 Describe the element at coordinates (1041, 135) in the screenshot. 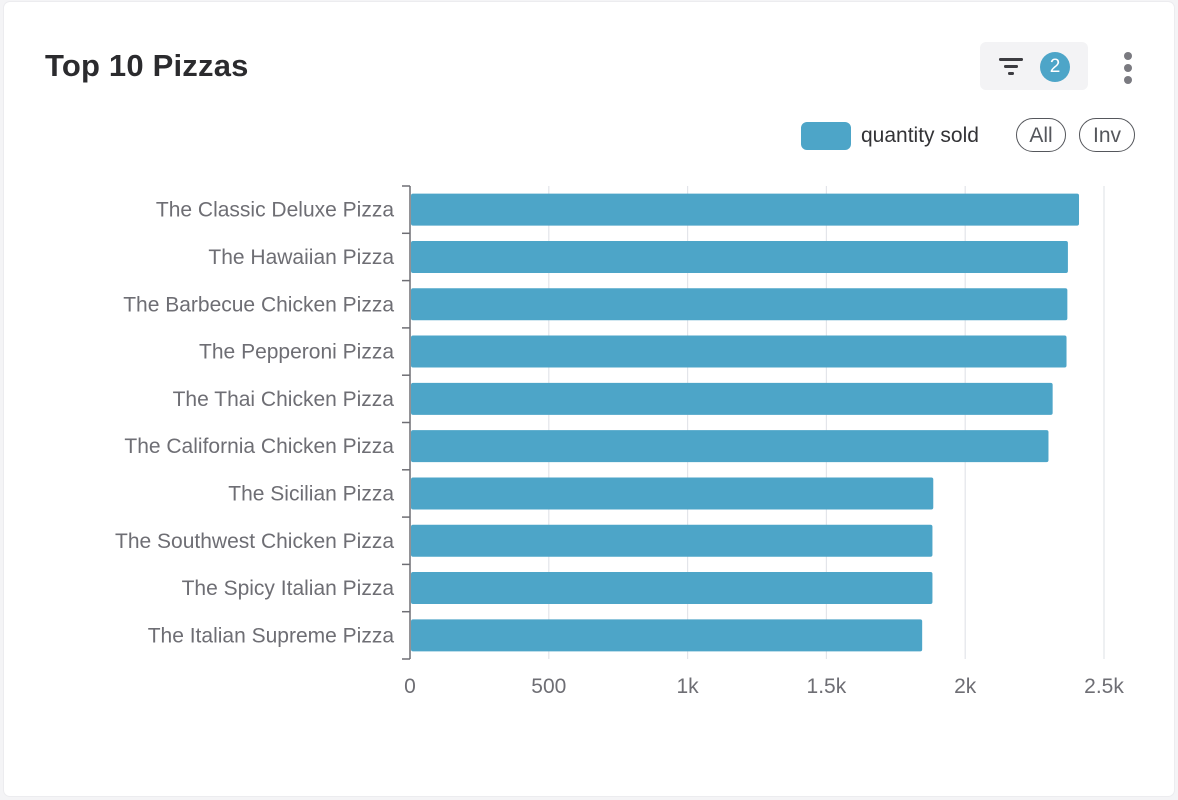

I see `legend-select-all-button: All` at that location.